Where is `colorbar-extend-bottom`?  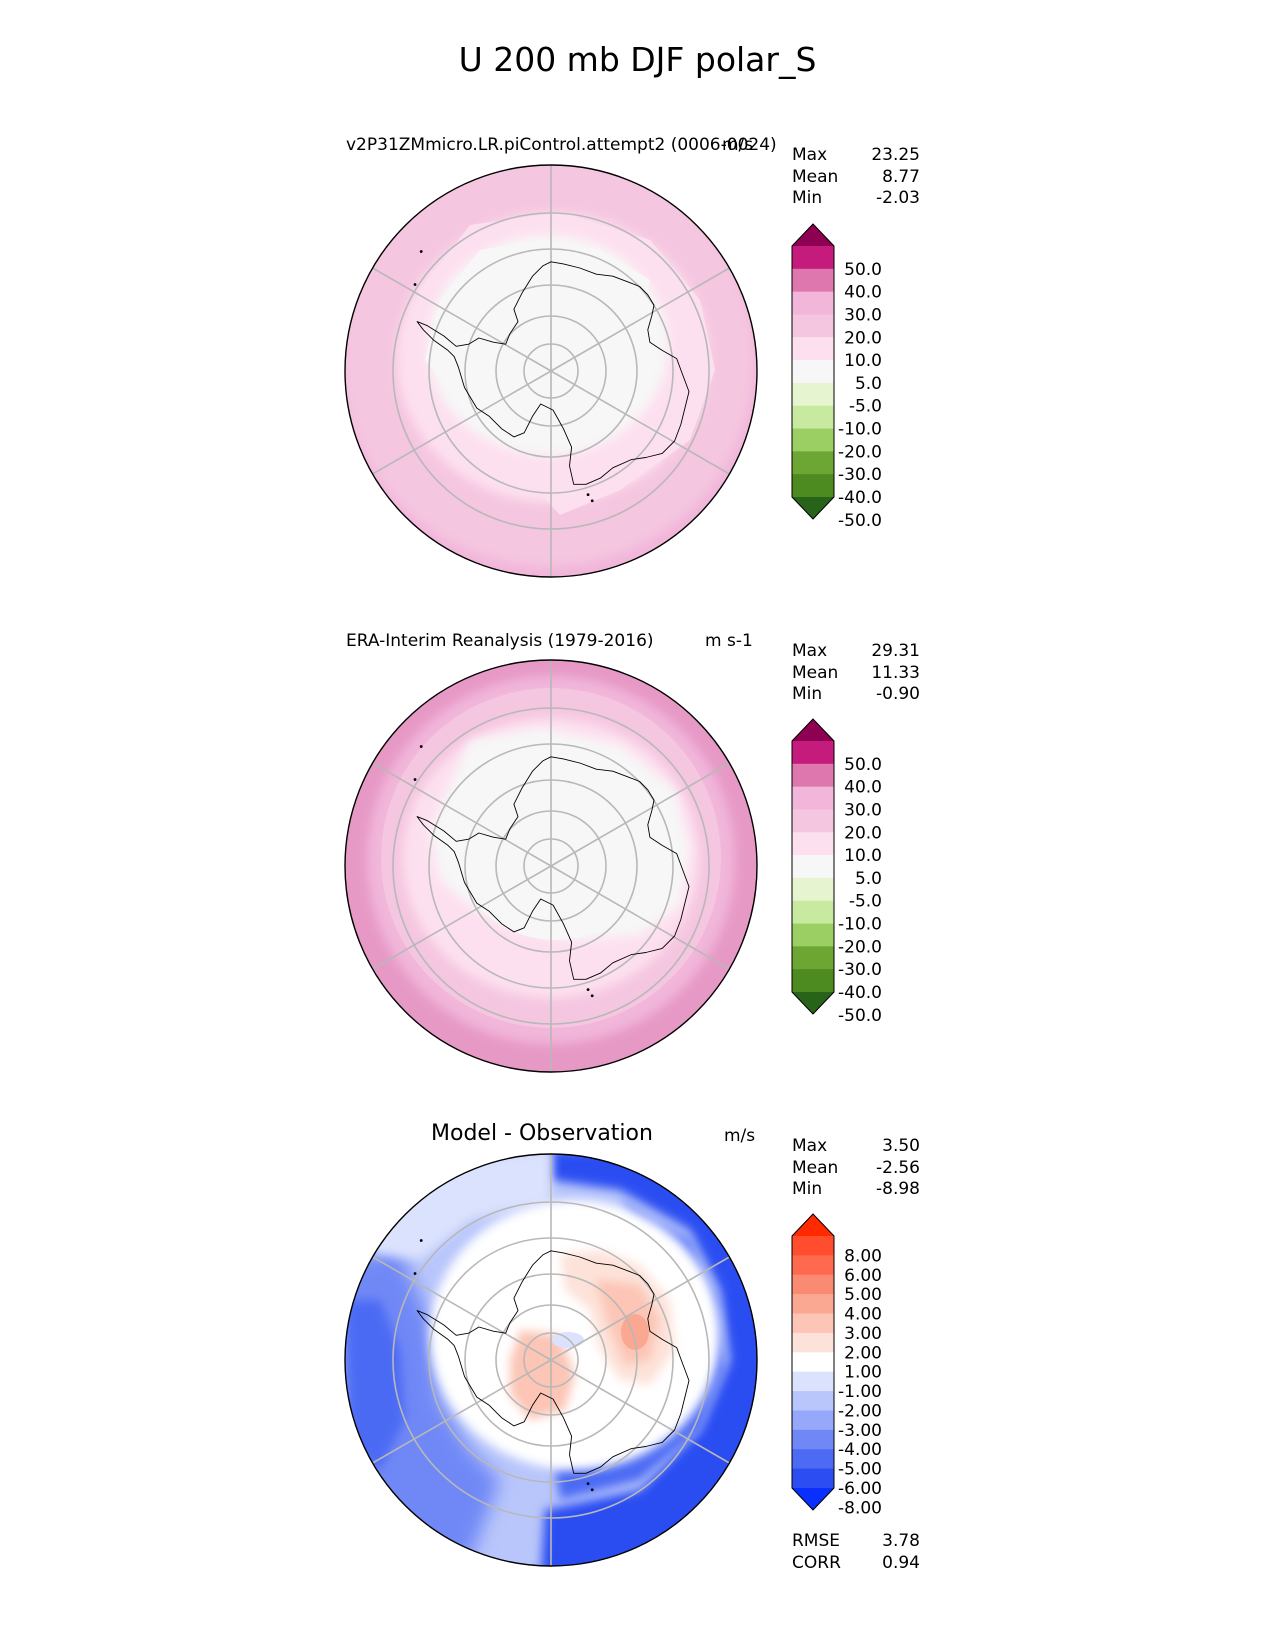
colorbar-extend-bottom is located at coordinates (813, 508).